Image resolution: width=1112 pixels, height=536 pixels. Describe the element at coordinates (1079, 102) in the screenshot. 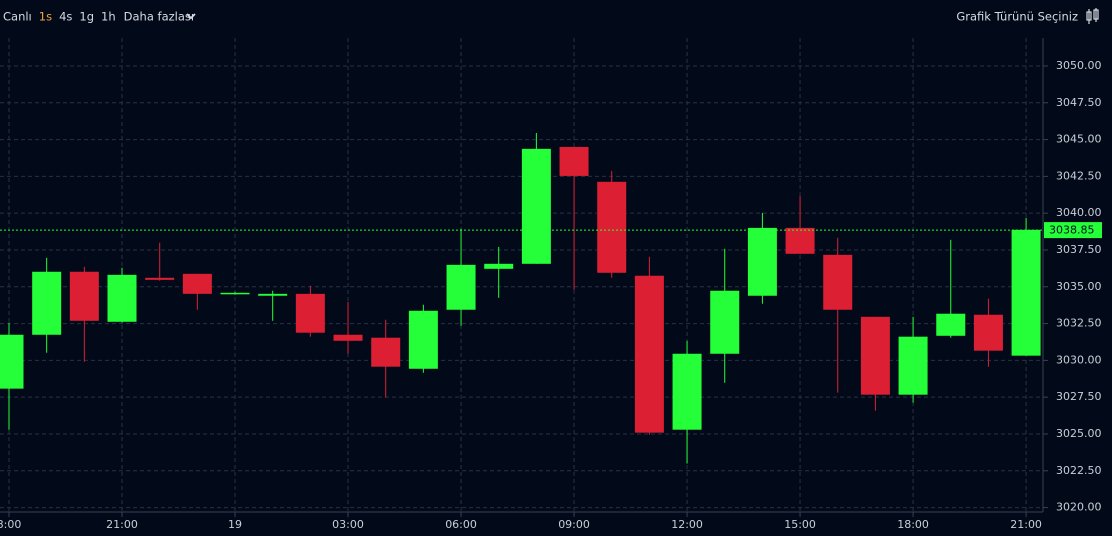

I see `y-tick-label: 3047.50` at that location.